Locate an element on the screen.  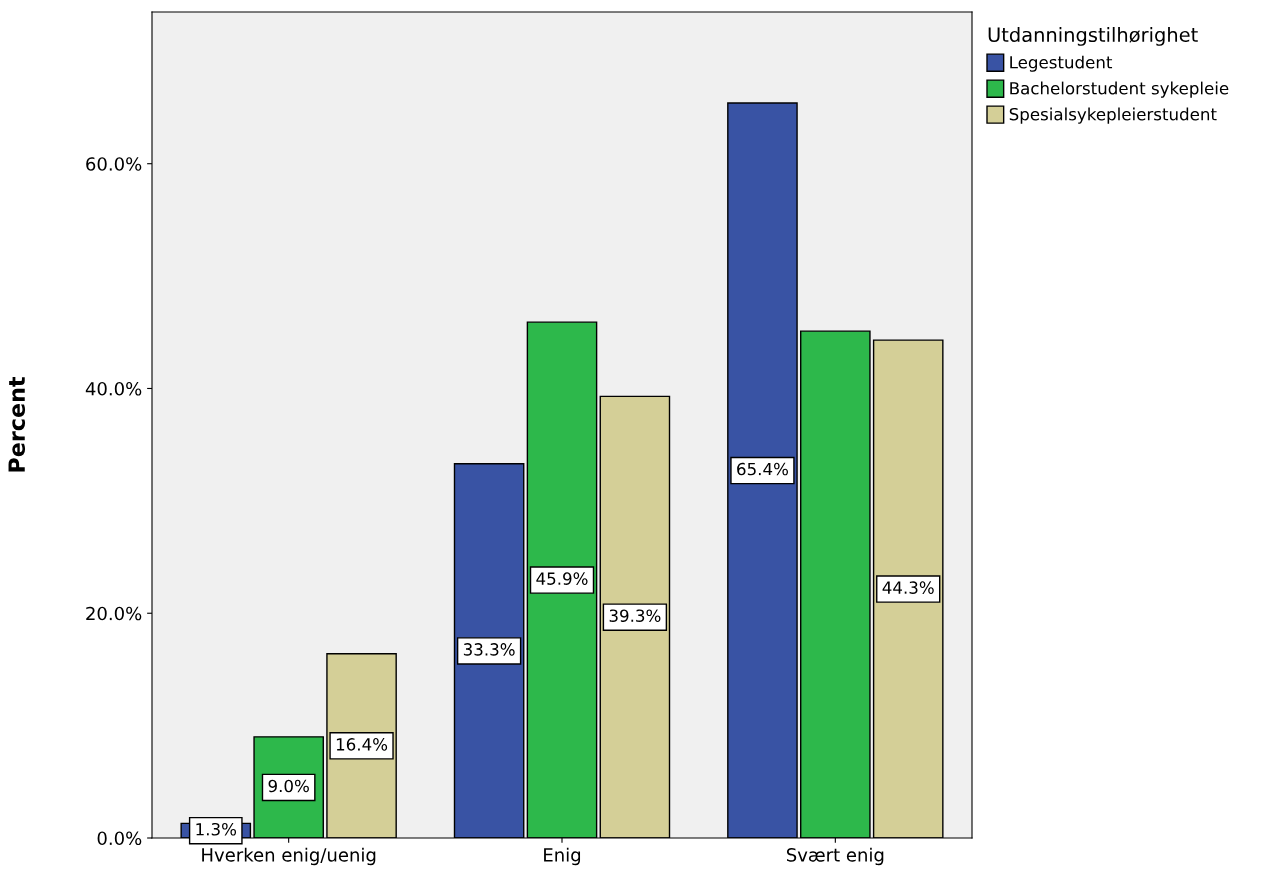
y-tick-label: 60.0% is located at coordinates (114, 164).